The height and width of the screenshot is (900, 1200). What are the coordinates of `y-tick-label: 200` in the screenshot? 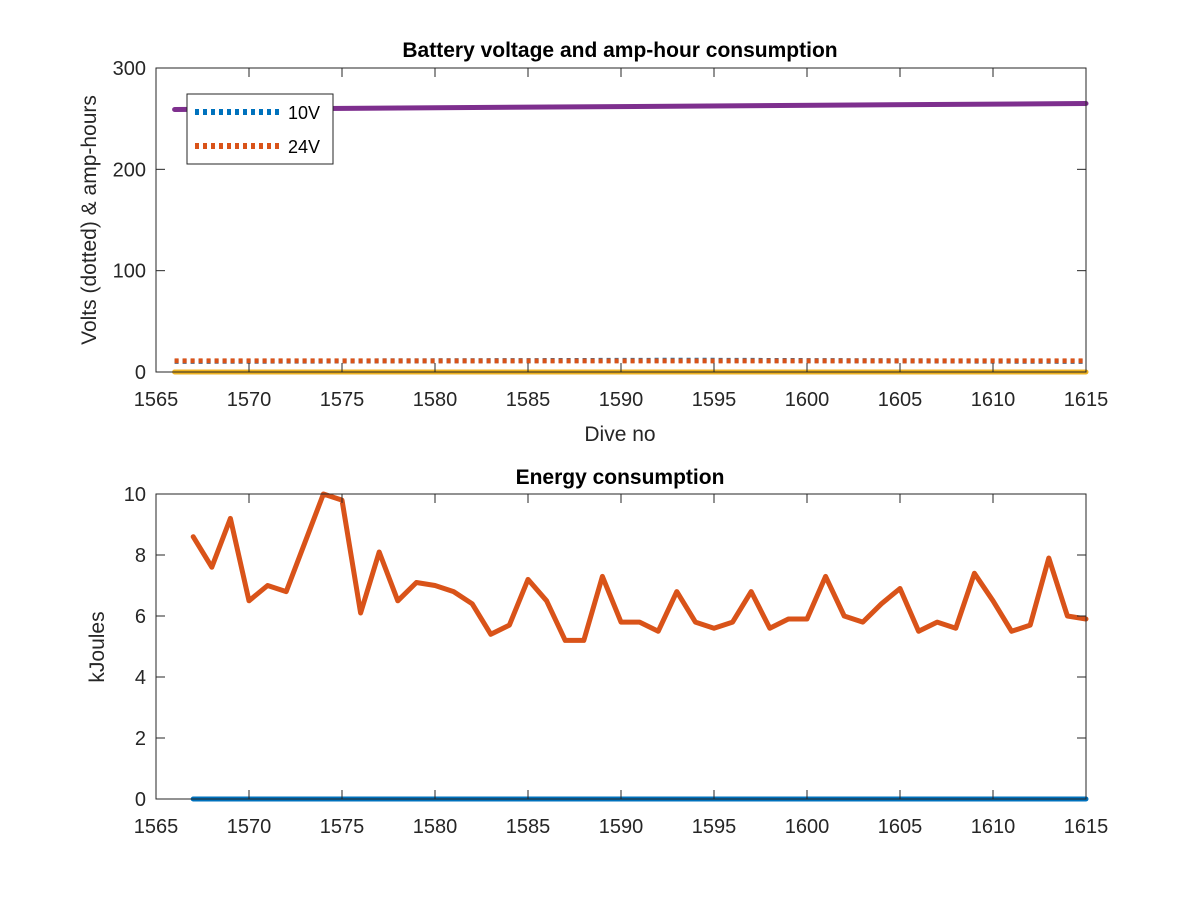 It's located at (129, 170).